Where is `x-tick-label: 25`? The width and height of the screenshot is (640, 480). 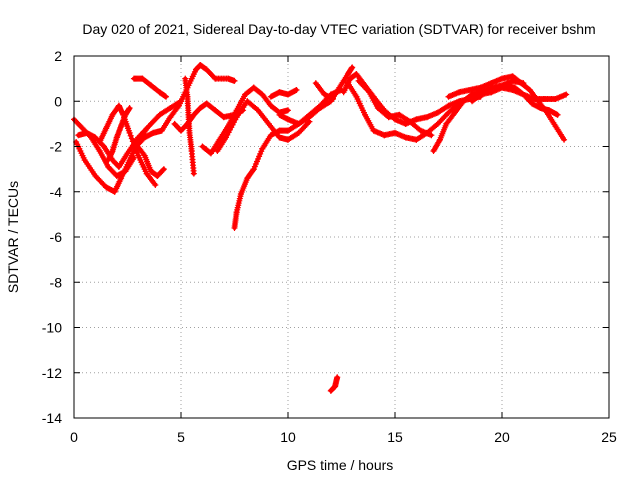
x-tick-label: 25 is located at coordinates (609, 437).